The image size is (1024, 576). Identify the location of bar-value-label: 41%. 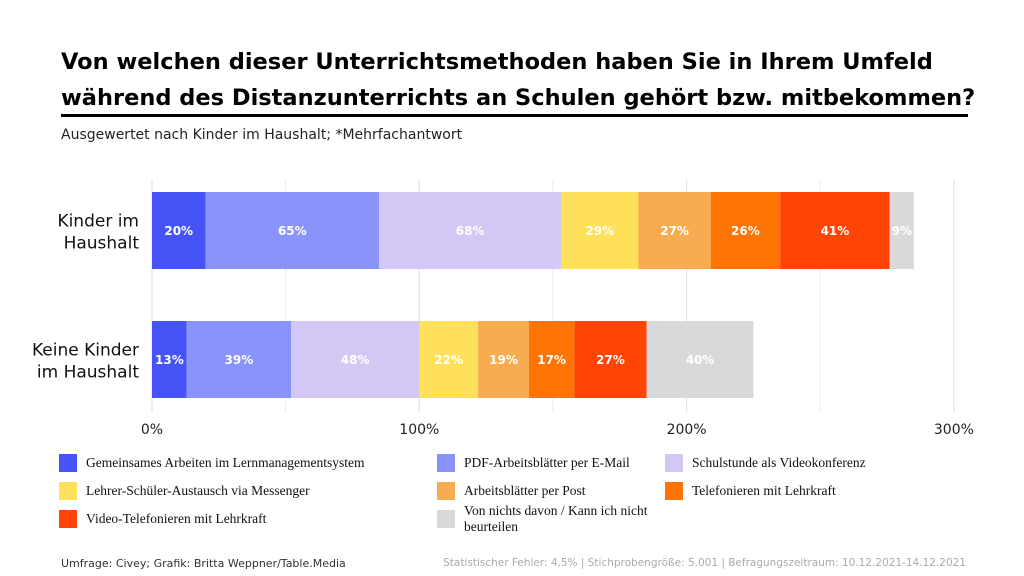
(835, 231).